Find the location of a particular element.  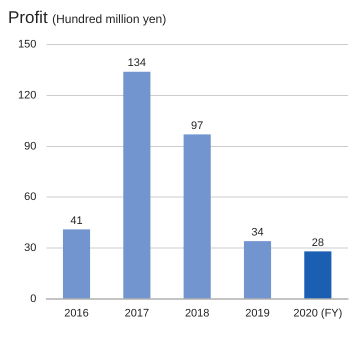

y-tick-label: 90 is located at coordinates (30, 146).